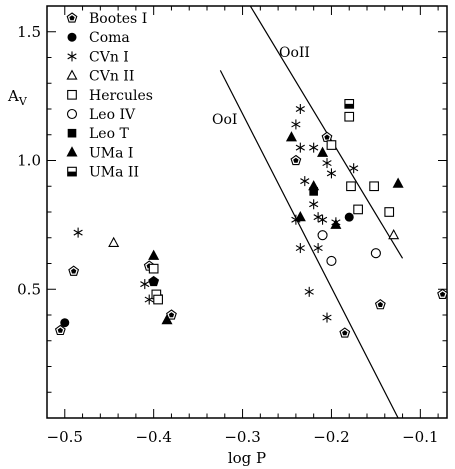 The width and height of the screenshot is (455, 469). I want to click on legend-label-coma: Coma, so click(109, 38).